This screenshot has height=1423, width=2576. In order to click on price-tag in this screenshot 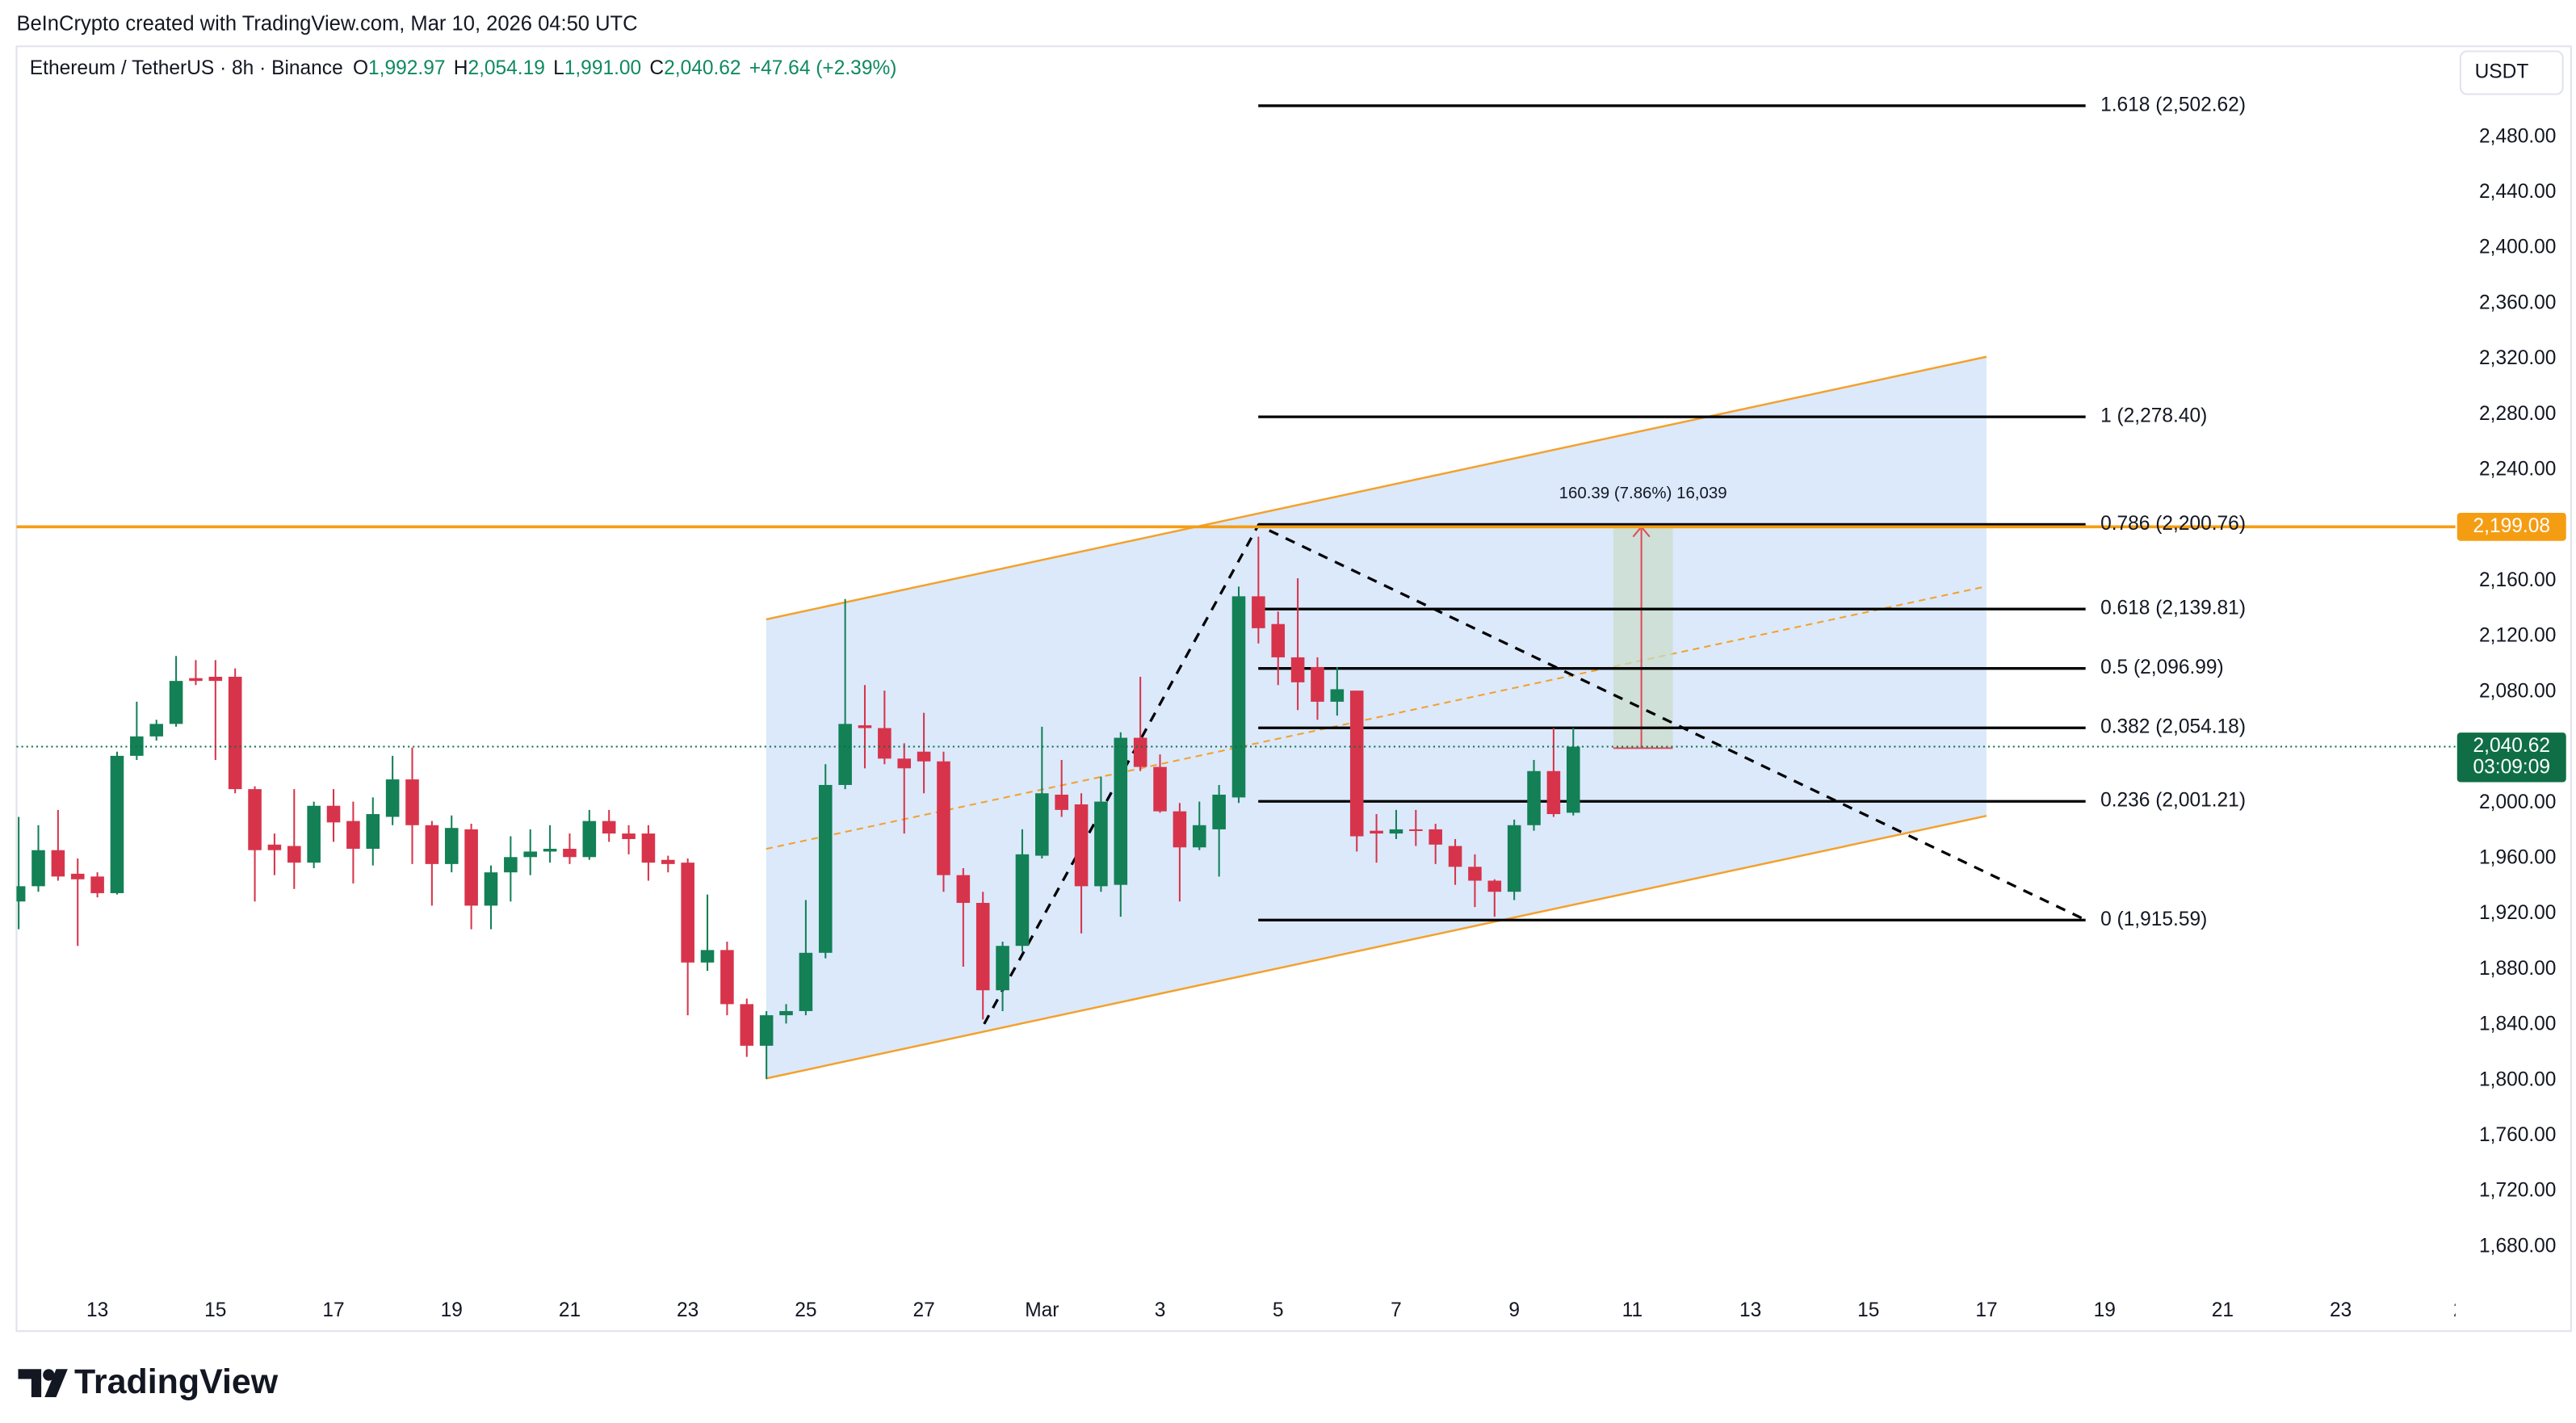, I will do `click(2511, 757)`.